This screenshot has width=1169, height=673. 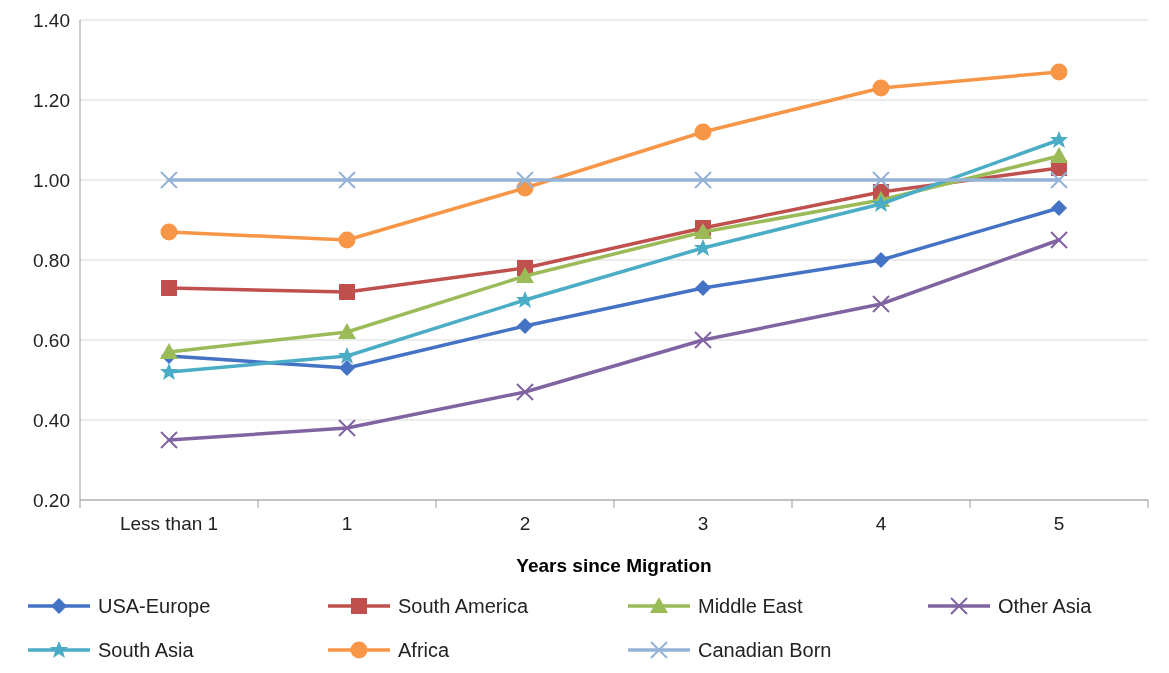 What do you see at coordinates (51, 260) in the screenshot?
I see `y-tick-label: 0.80` at bounding box center [51, 260].